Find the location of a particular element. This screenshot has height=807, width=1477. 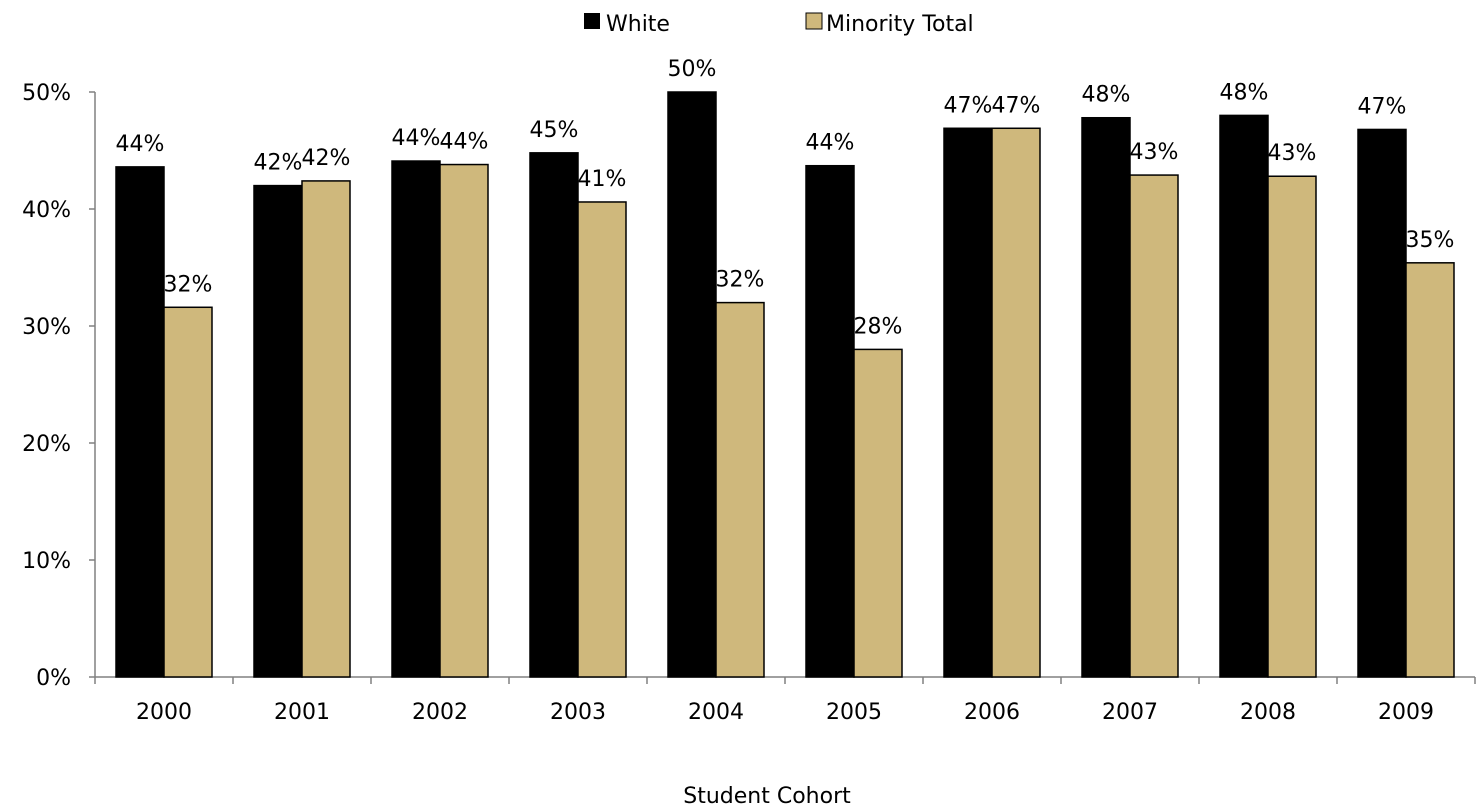

y-tick-label: 0% is located at coordinates (53, 678).